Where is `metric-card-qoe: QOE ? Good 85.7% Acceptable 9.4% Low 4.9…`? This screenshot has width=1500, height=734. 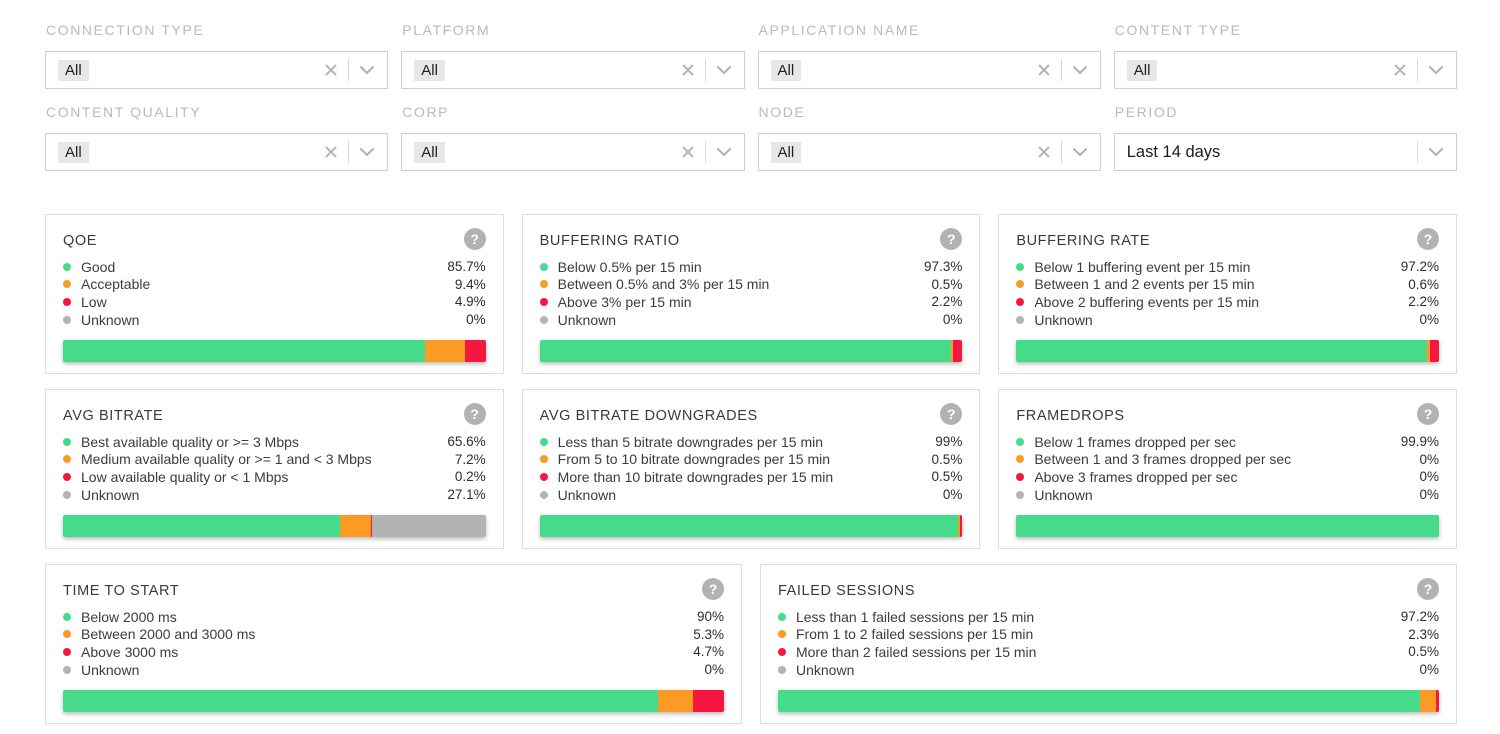
metric-card-qoe: QOE ? Good 85.7% Acceptable 9.4% Low 4.9… is located at coordinates (274, 294).